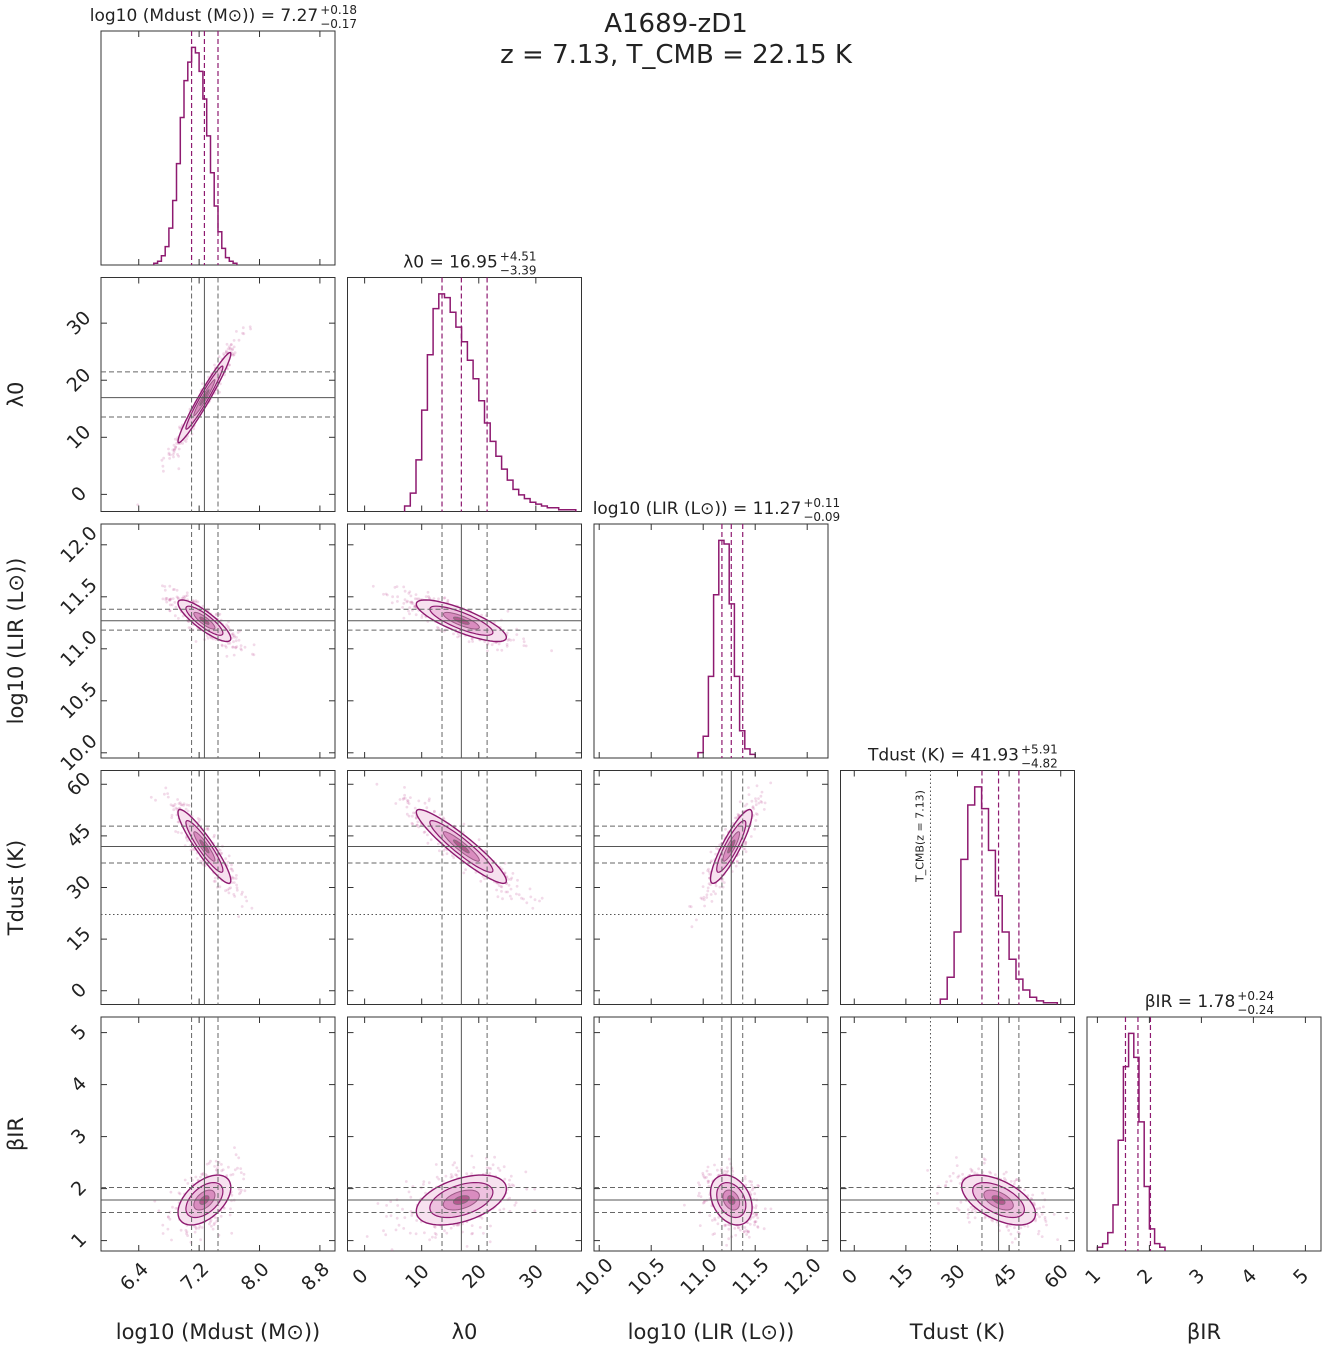  Describe the element at coordinates (726, 648) in the screenshot. I see `histogram-LIR` at that location.